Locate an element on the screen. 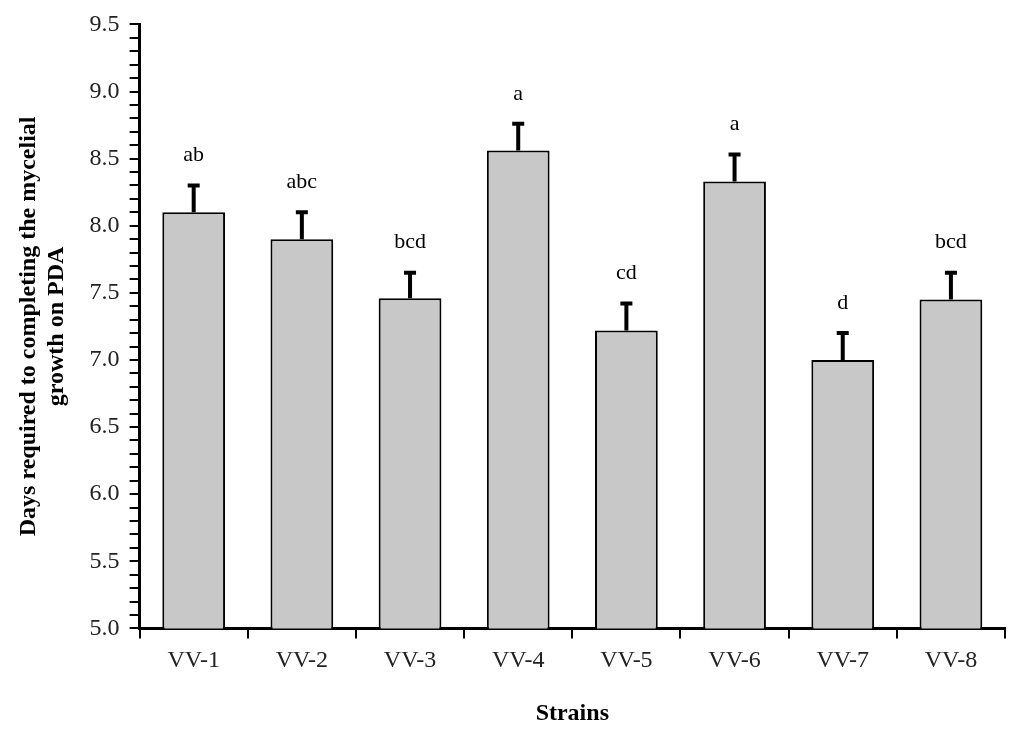 The width and height of the screenshot is (1017, 742). x-tick-label: VV-2 is located at coordinates (302, 659).